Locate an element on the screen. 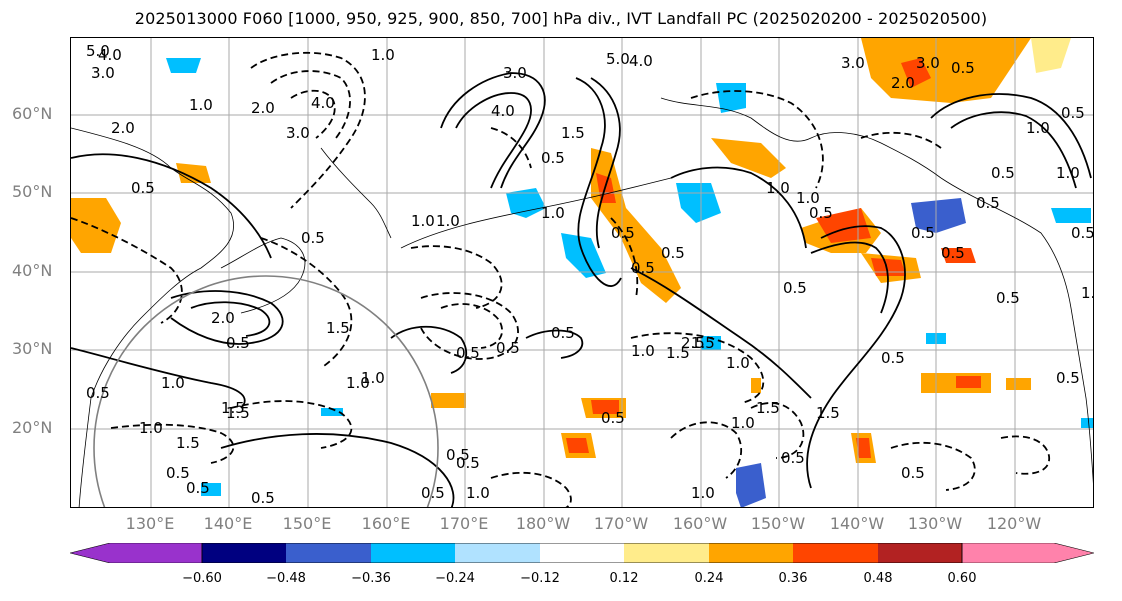 This screenshot has width=1122, height=601. lat-label-50n: 50°N is located at coordinates (32, 191).